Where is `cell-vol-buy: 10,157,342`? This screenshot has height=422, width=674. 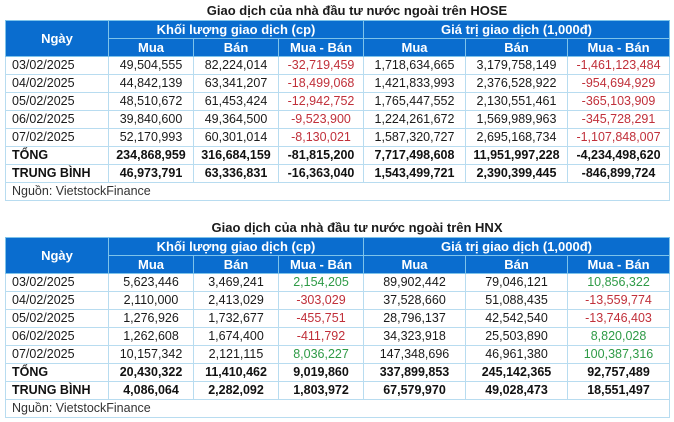 cell-vol-buy: 10,157,342 is located at coordinates (151, 354).